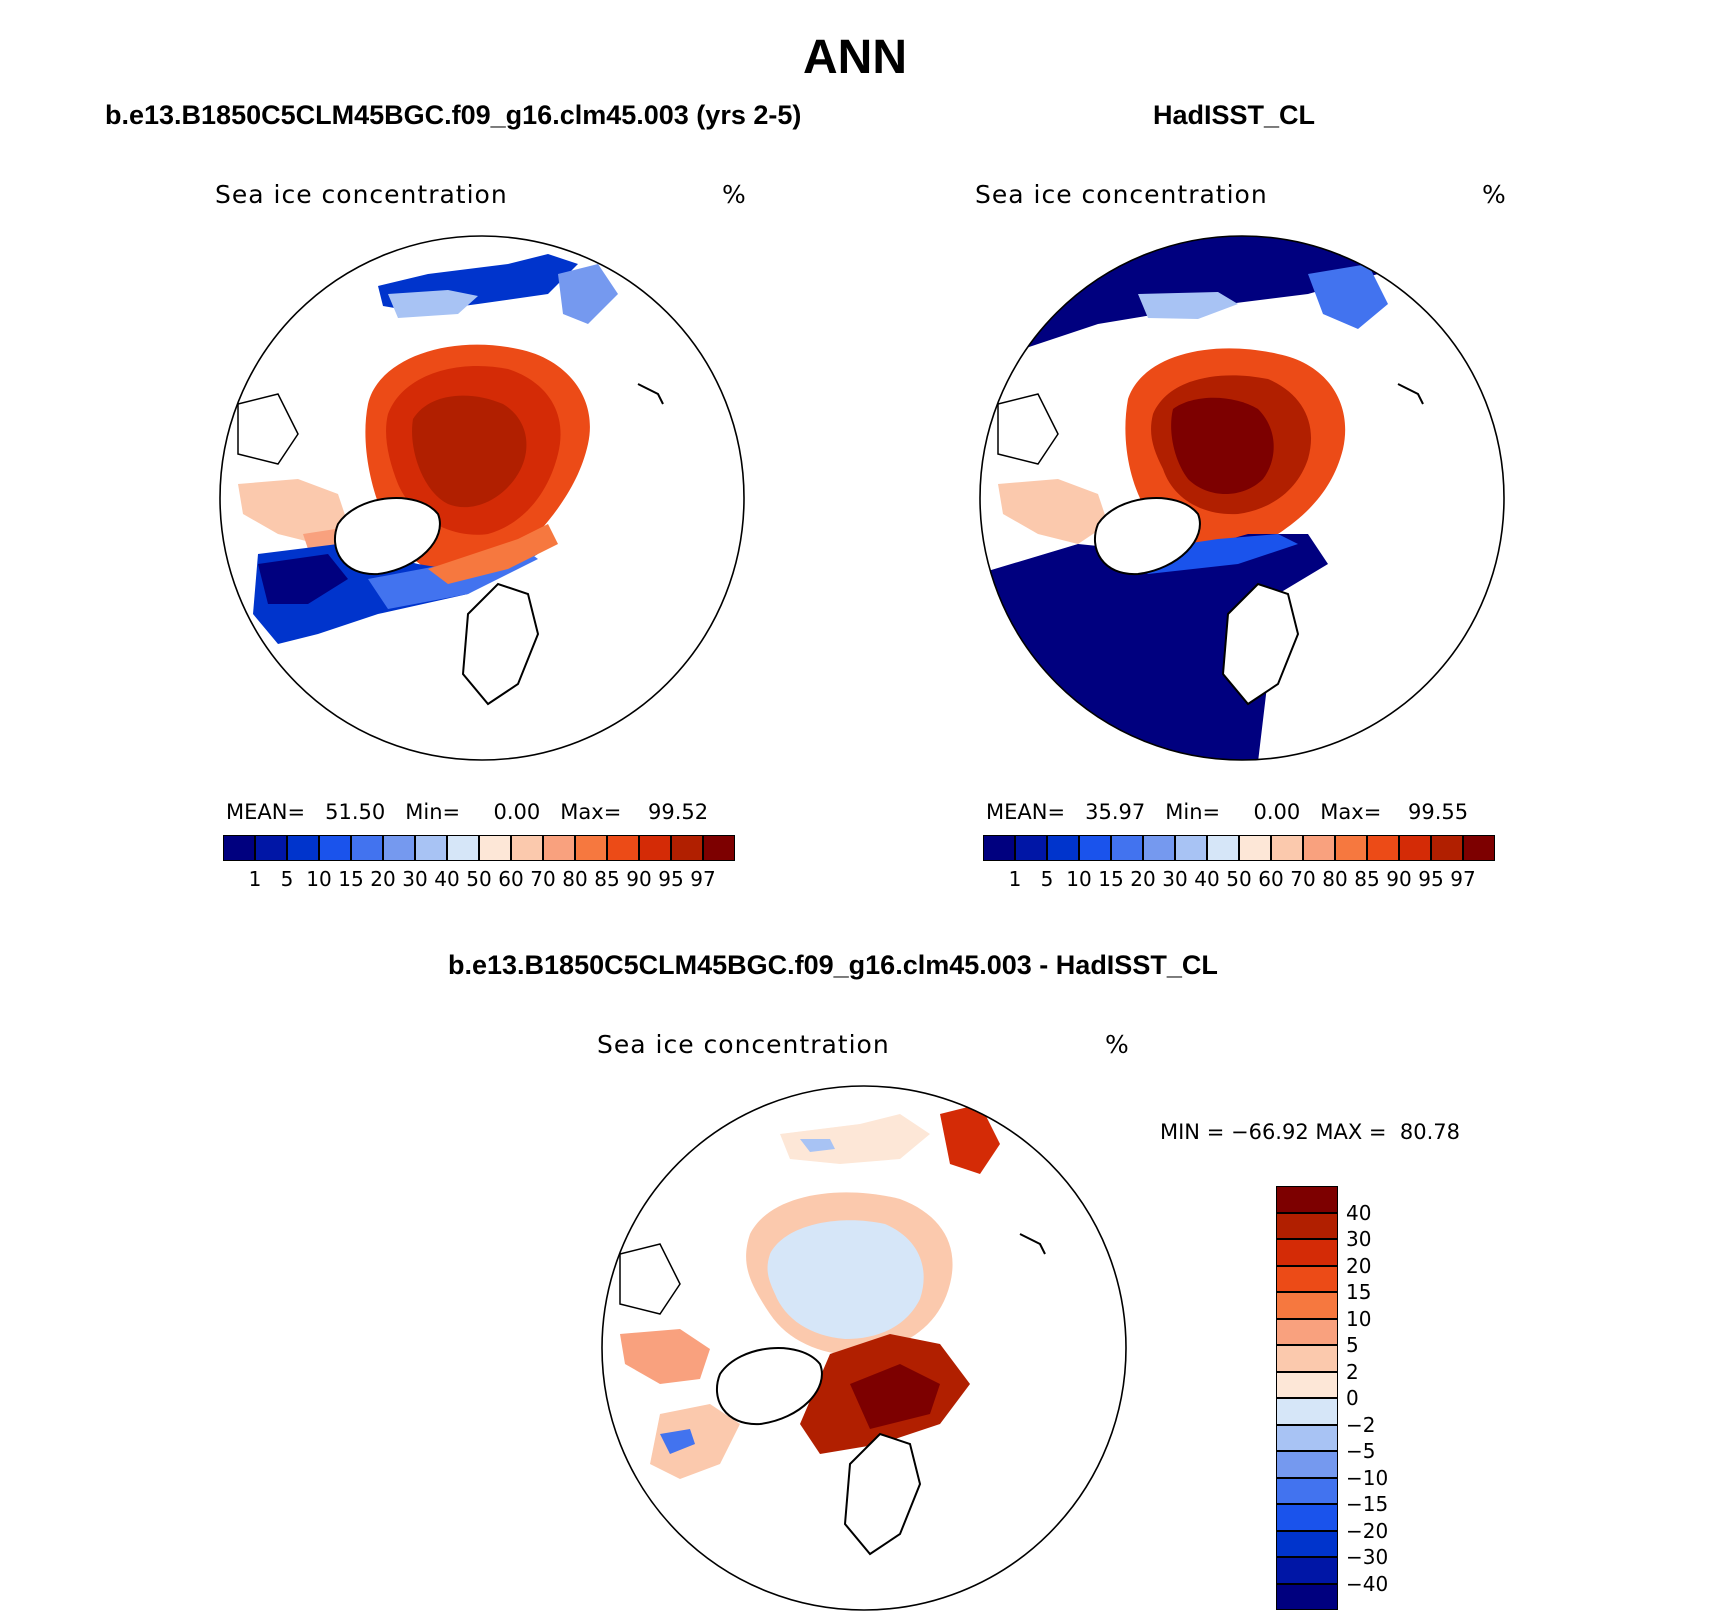  Describe the element at coordinates (743, 1044) in the screenshot. I see `diff-field-label: Sea ice concentration` at that location.